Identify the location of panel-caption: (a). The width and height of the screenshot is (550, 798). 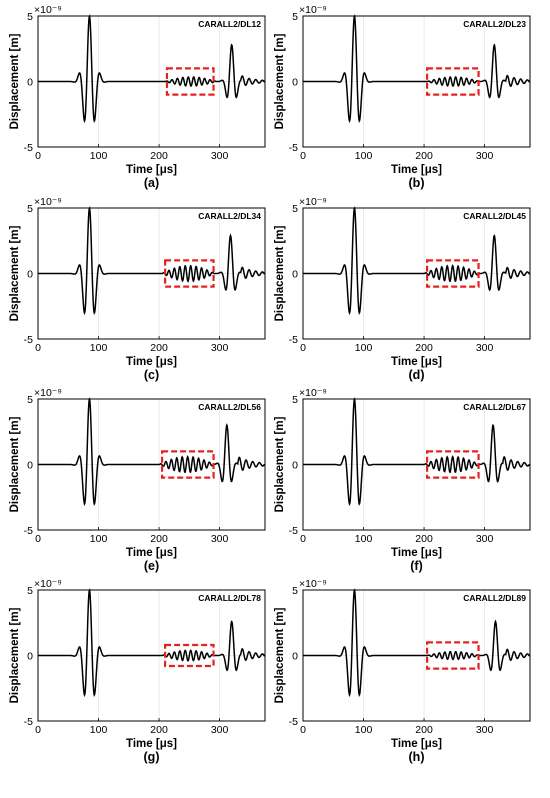
(151, 183).